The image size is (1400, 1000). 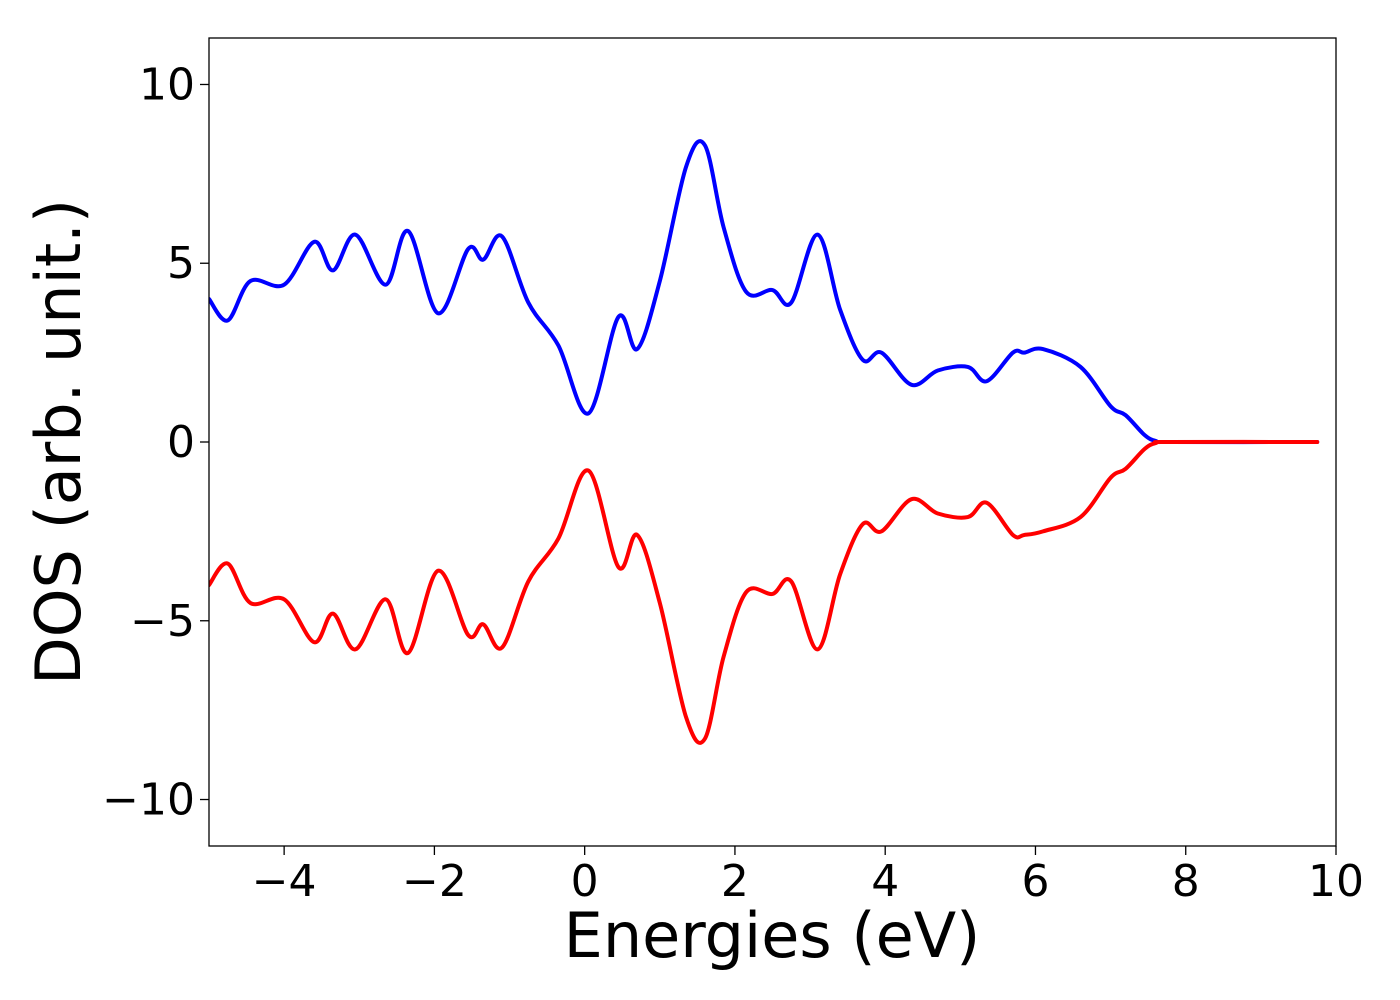 What do you see at coordinates (181, 263) in the screenshot?
I see `y-tick-label: 5` at bounding box center [181, 263].